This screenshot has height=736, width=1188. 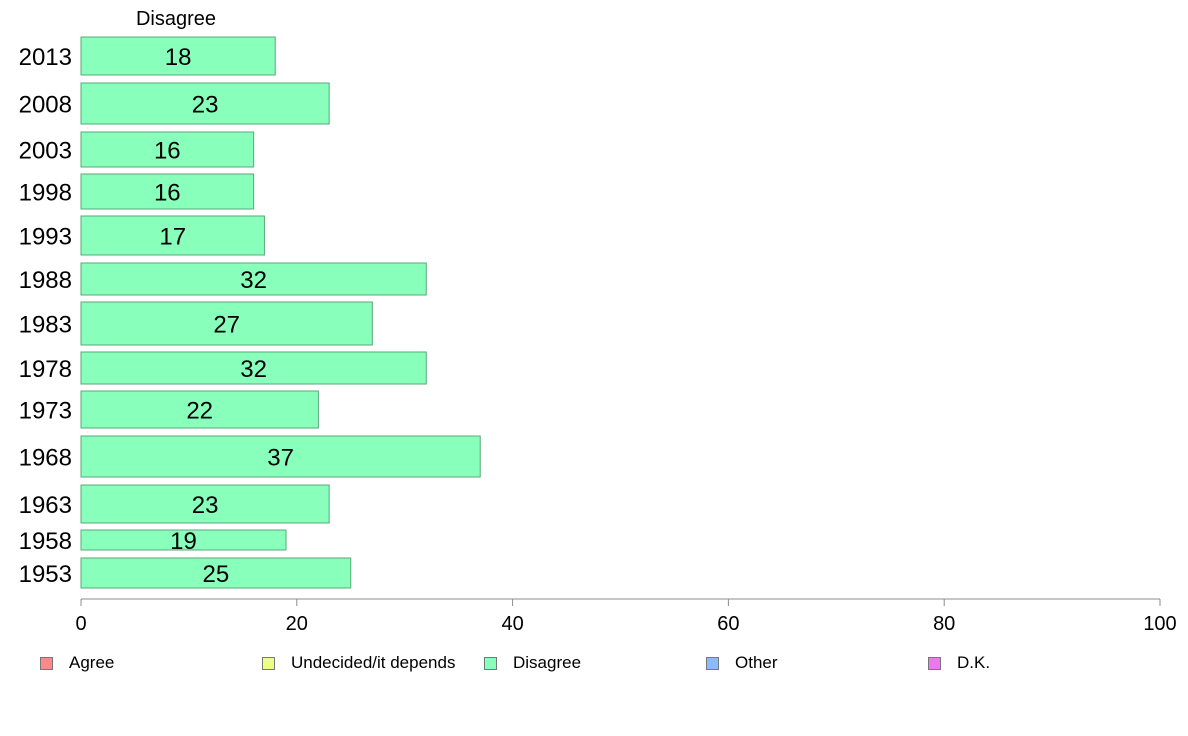 What do you see at coordinates (92, 662) in the screenshot?
I see `legend-label: Agree` at bounding box center [92, 662].